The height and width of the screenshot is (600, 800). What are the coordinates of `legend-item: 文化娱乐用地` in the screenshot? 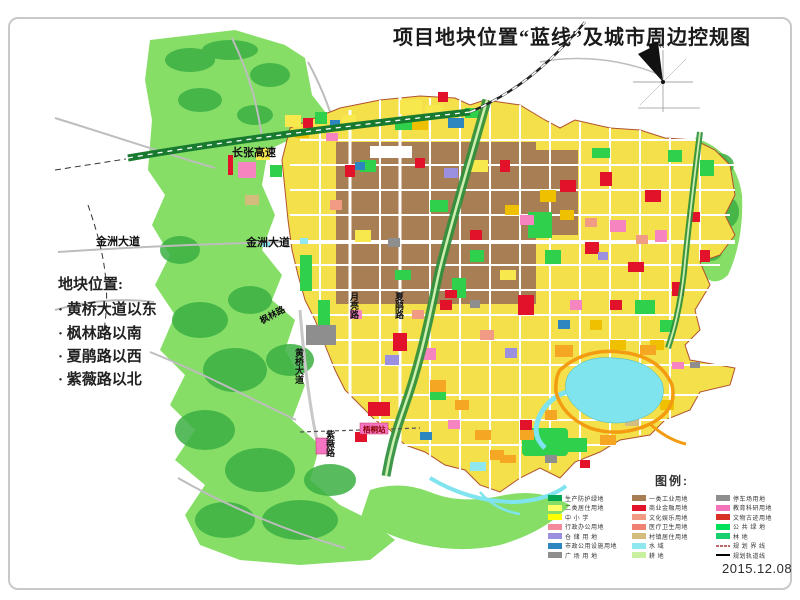 It's located at (672, 518).